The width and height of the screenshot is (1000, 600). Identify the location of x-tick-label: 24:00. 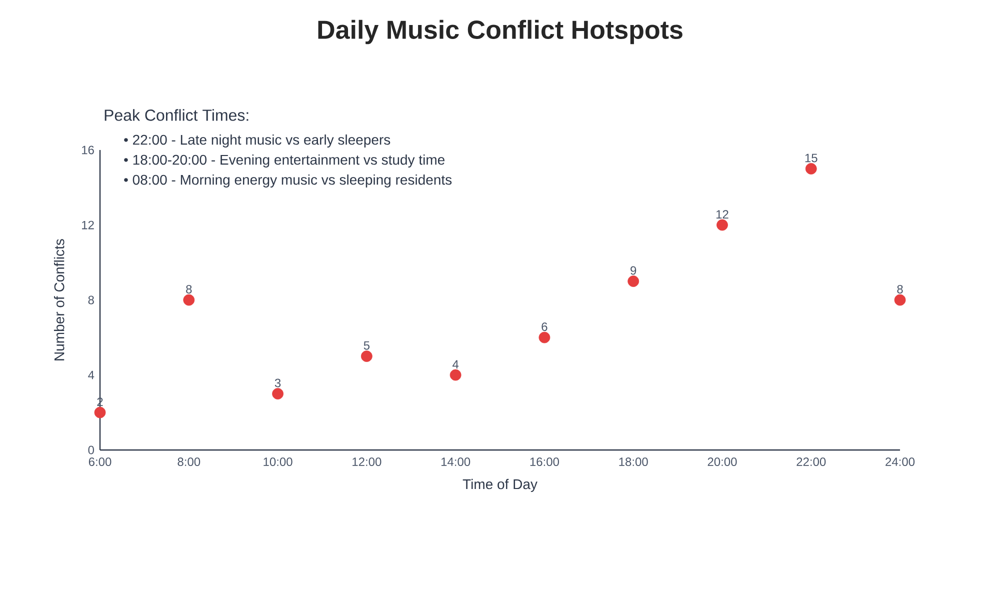
(900, 462).